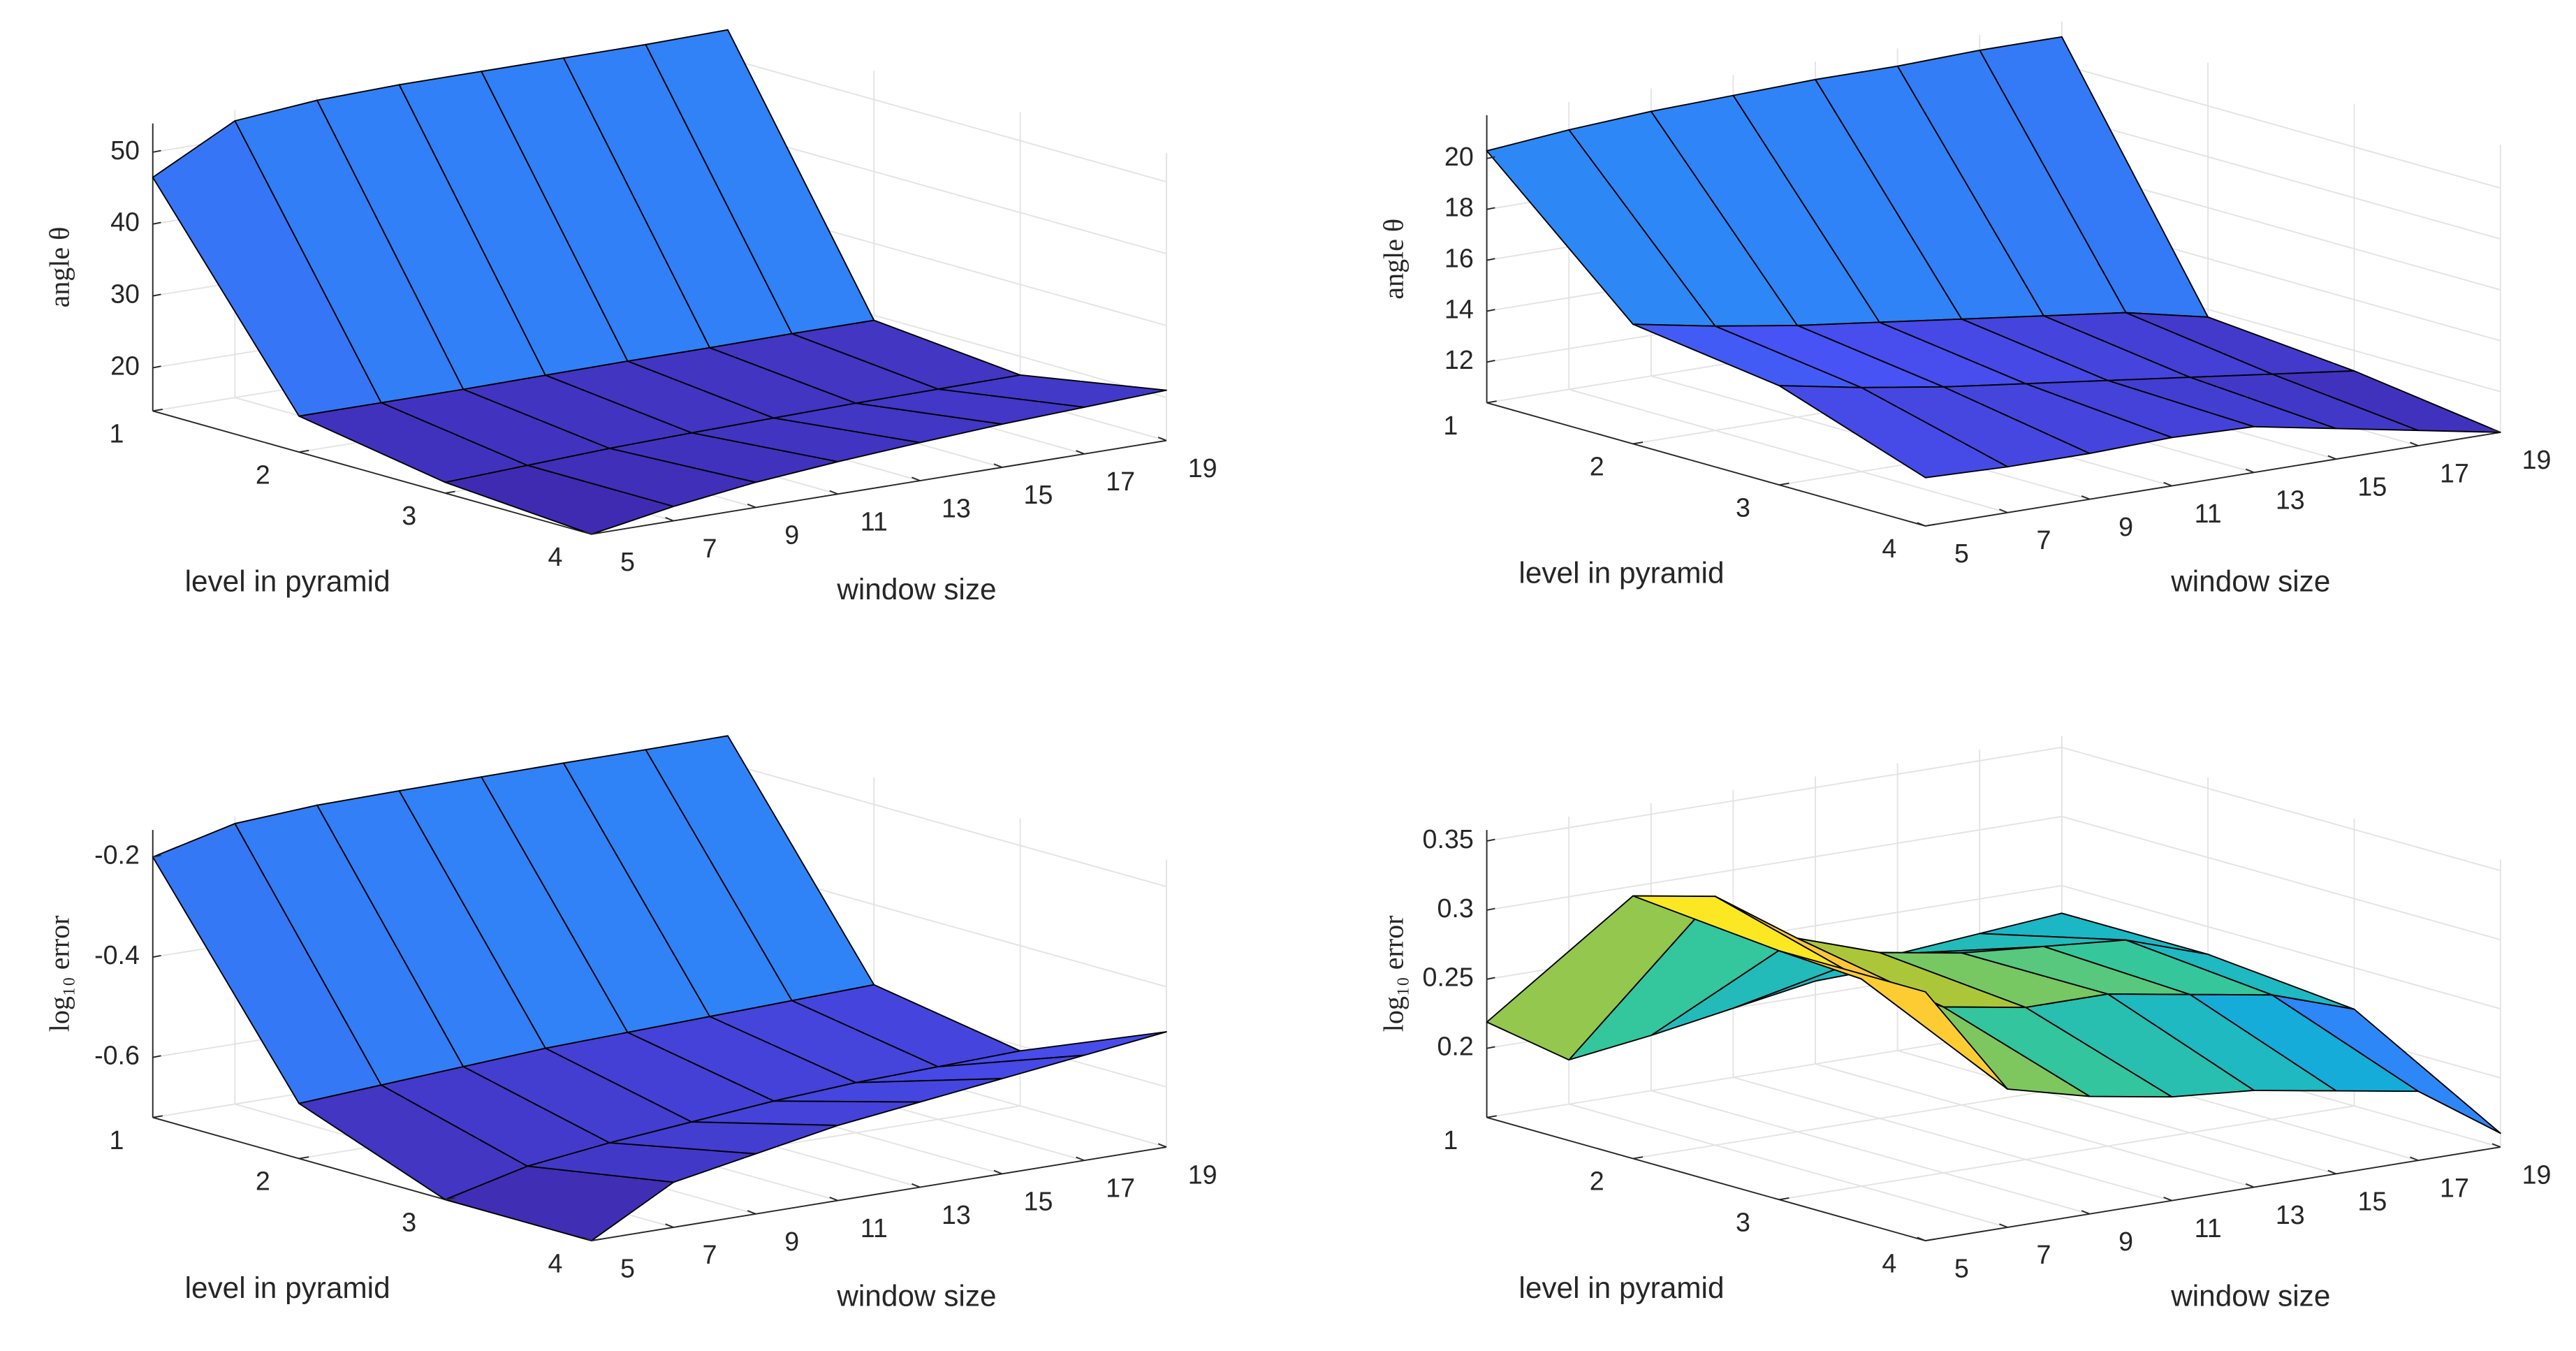 The height and width of the screenshot is (1351, 2576). I want to click on z-axis-label: log₁₀ error, so click(60, 974).